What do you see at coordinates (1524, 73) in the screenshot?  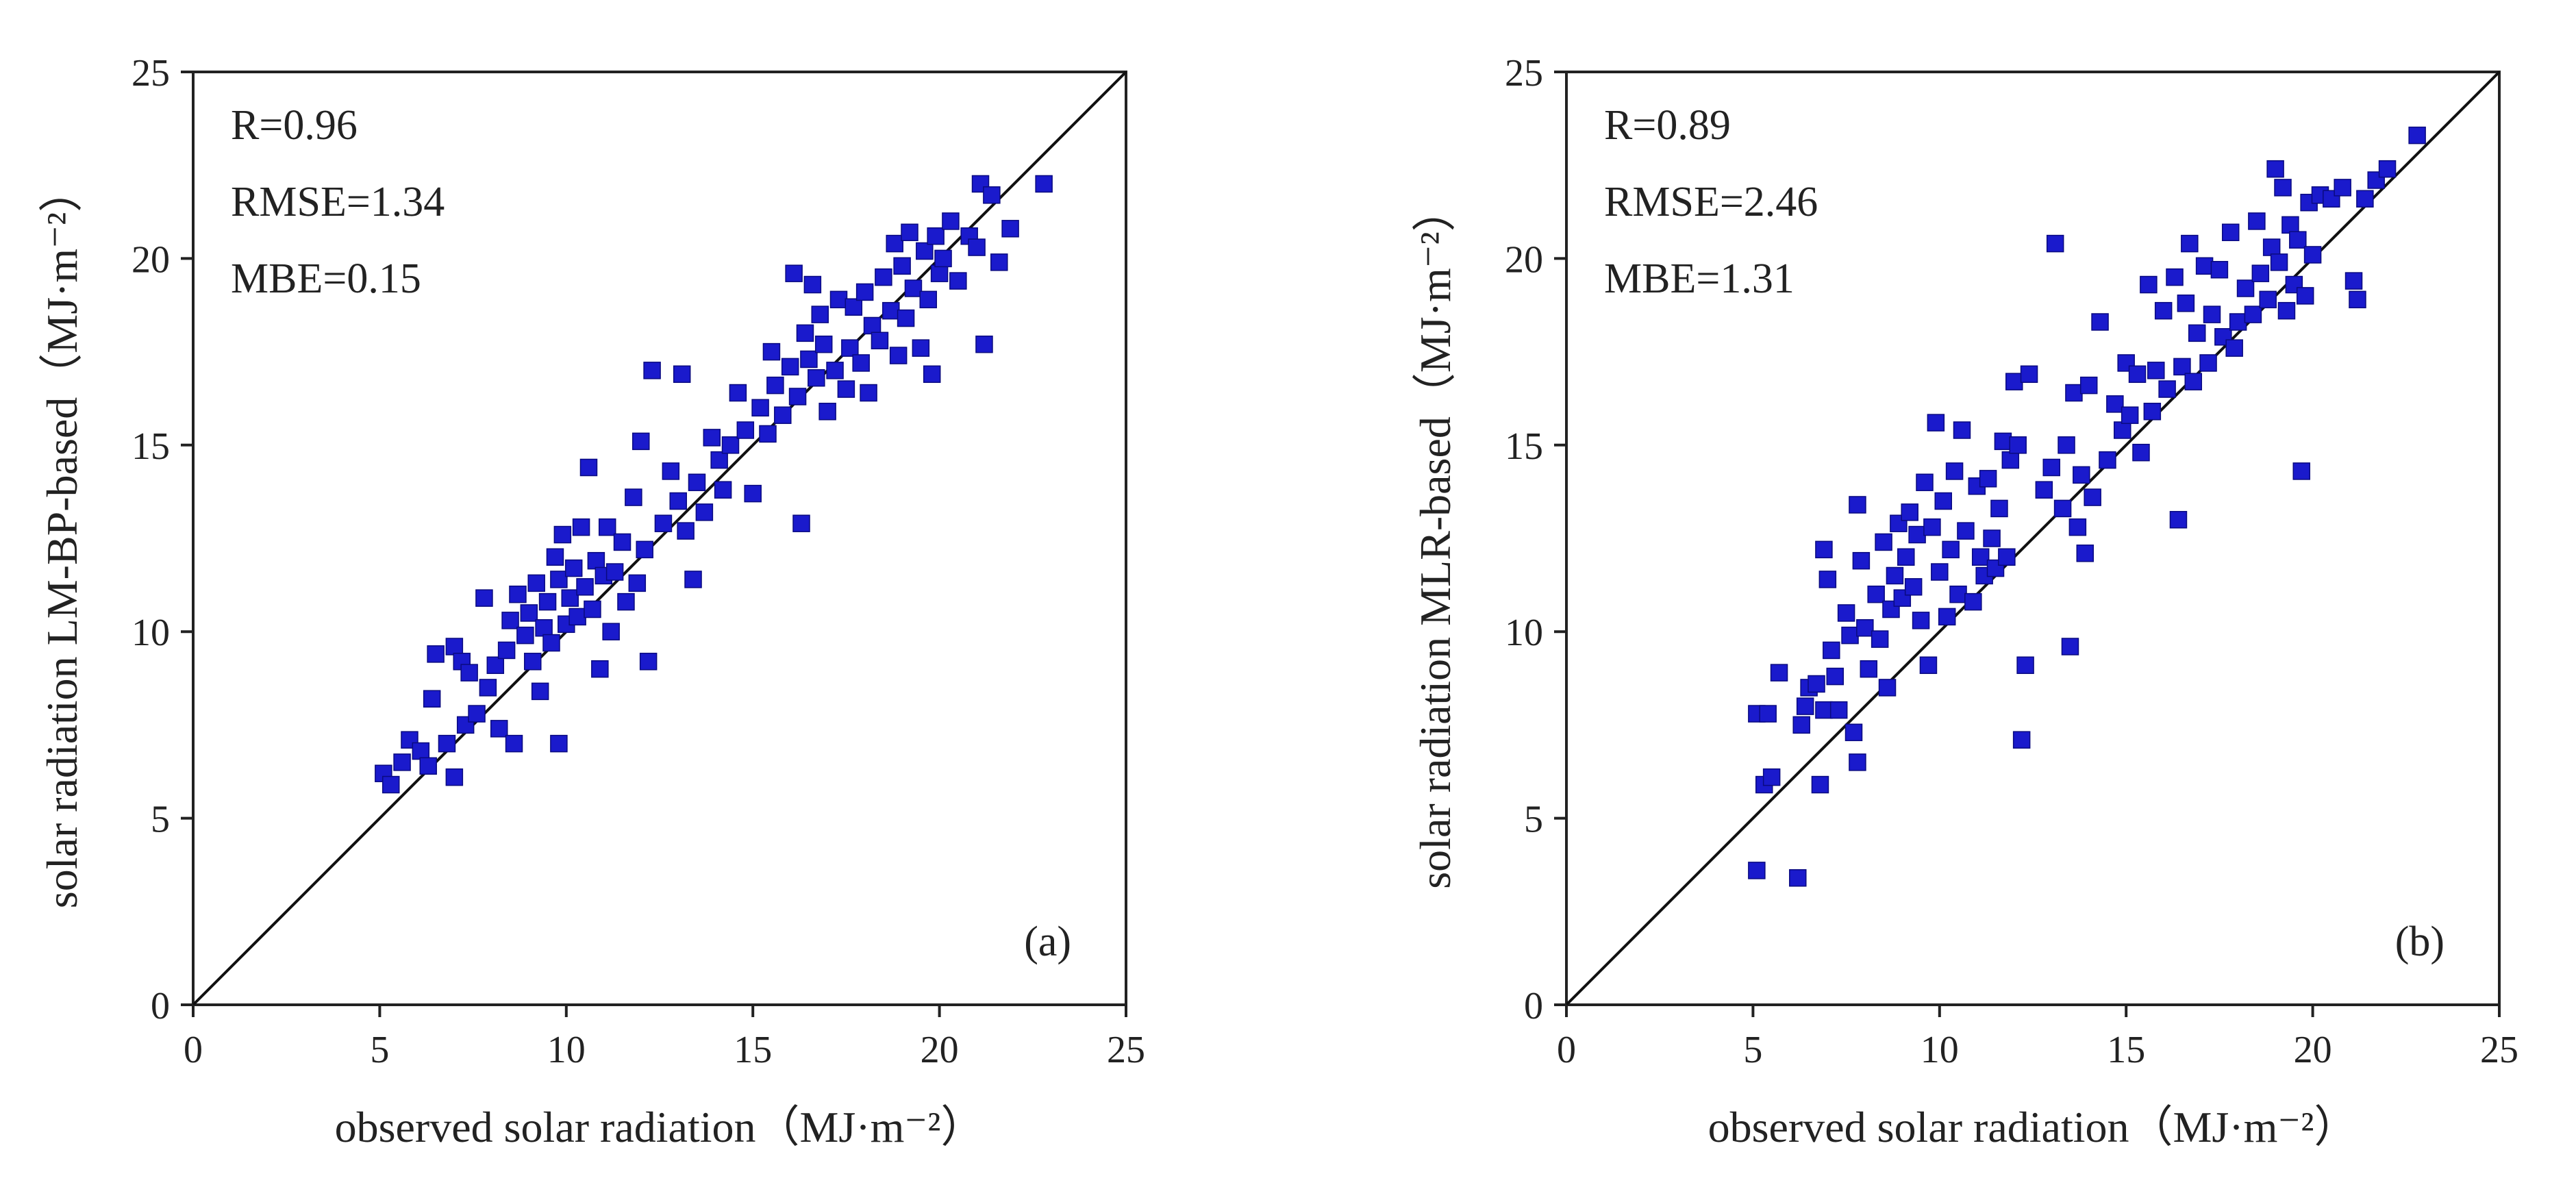 I see `y-tick-label: 25` at bounding box center [1524, 73].